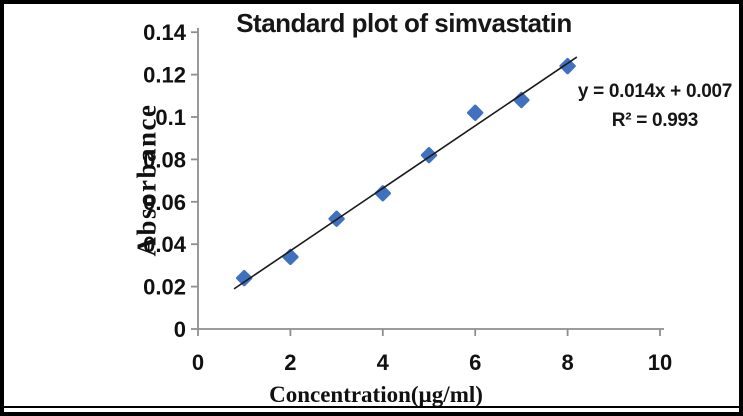 The width and height of the screenshot is (743, 416). I want to click on y-tick-label: 0.08, so click(164, 159).